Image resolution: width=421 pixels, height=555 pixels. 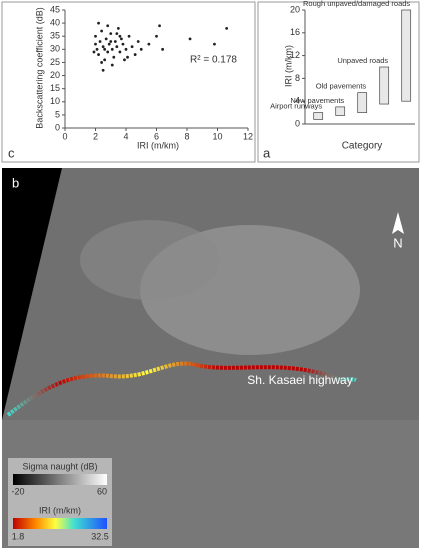 I want to click on legend-min: 1.8, so click(x=18, y=536).